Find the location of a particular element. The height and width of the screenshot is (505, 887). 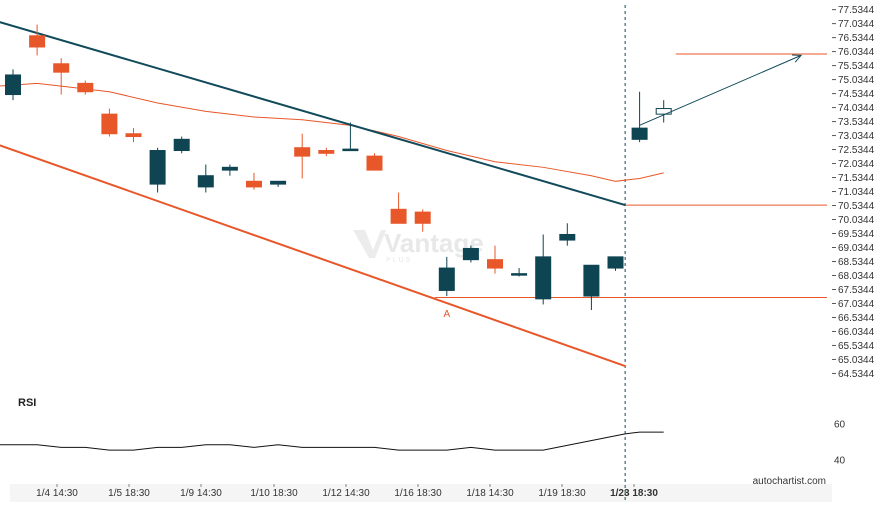

price-tick-label: 74.0344 is located at coordinates (856, 108).